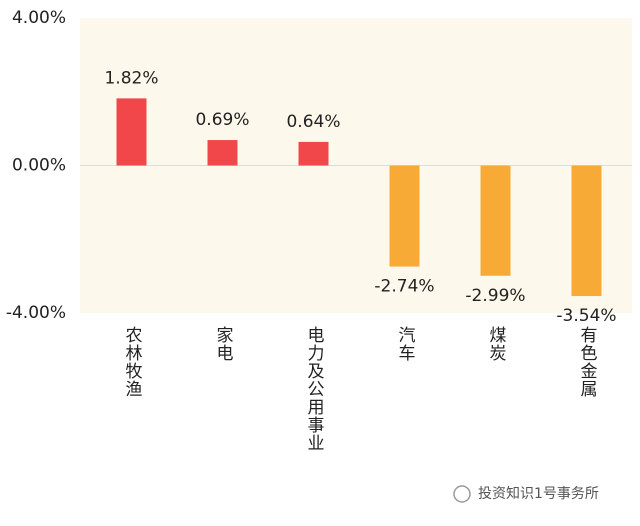 The width and height of the screenshot is (640, 526). What do you see at coordinates (496, 344) in the screenshot?
I see `x-tick-label: 煤炭` at bounding box center [496, 344].